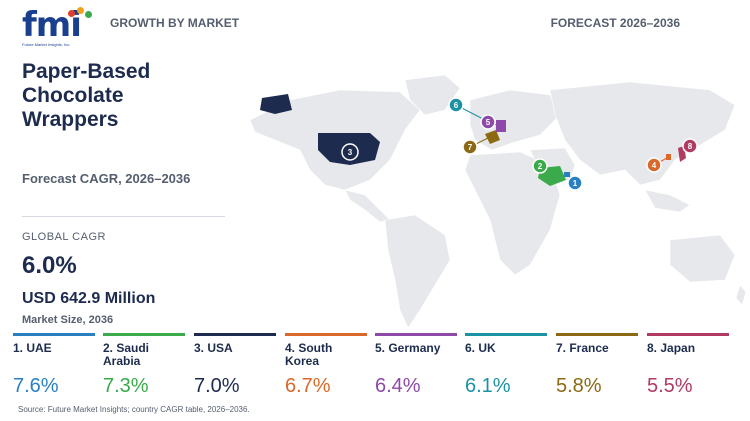 Image resolution: width=750 pixels, height=421 pixels. What do you see at coordinates (741, 295) in the screenshot?
I see `new-zealand-land` at bounding box center [741, 295].